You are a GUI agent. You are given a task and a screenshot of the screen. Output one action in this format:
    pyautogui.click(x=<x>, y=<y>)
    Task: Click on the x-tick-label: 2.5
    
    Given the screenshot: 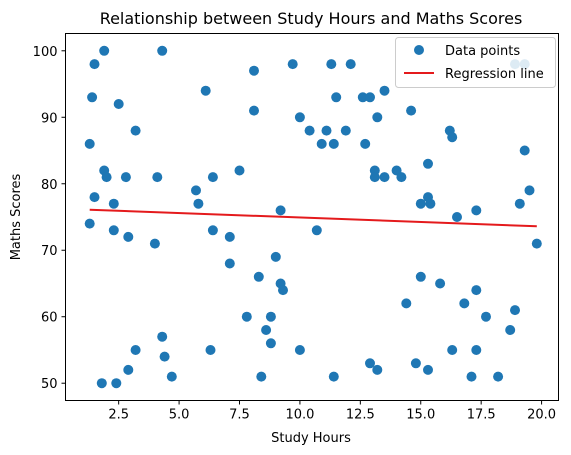 What is the action you would take?
    pyautogui.click(x=118, y=415)
    